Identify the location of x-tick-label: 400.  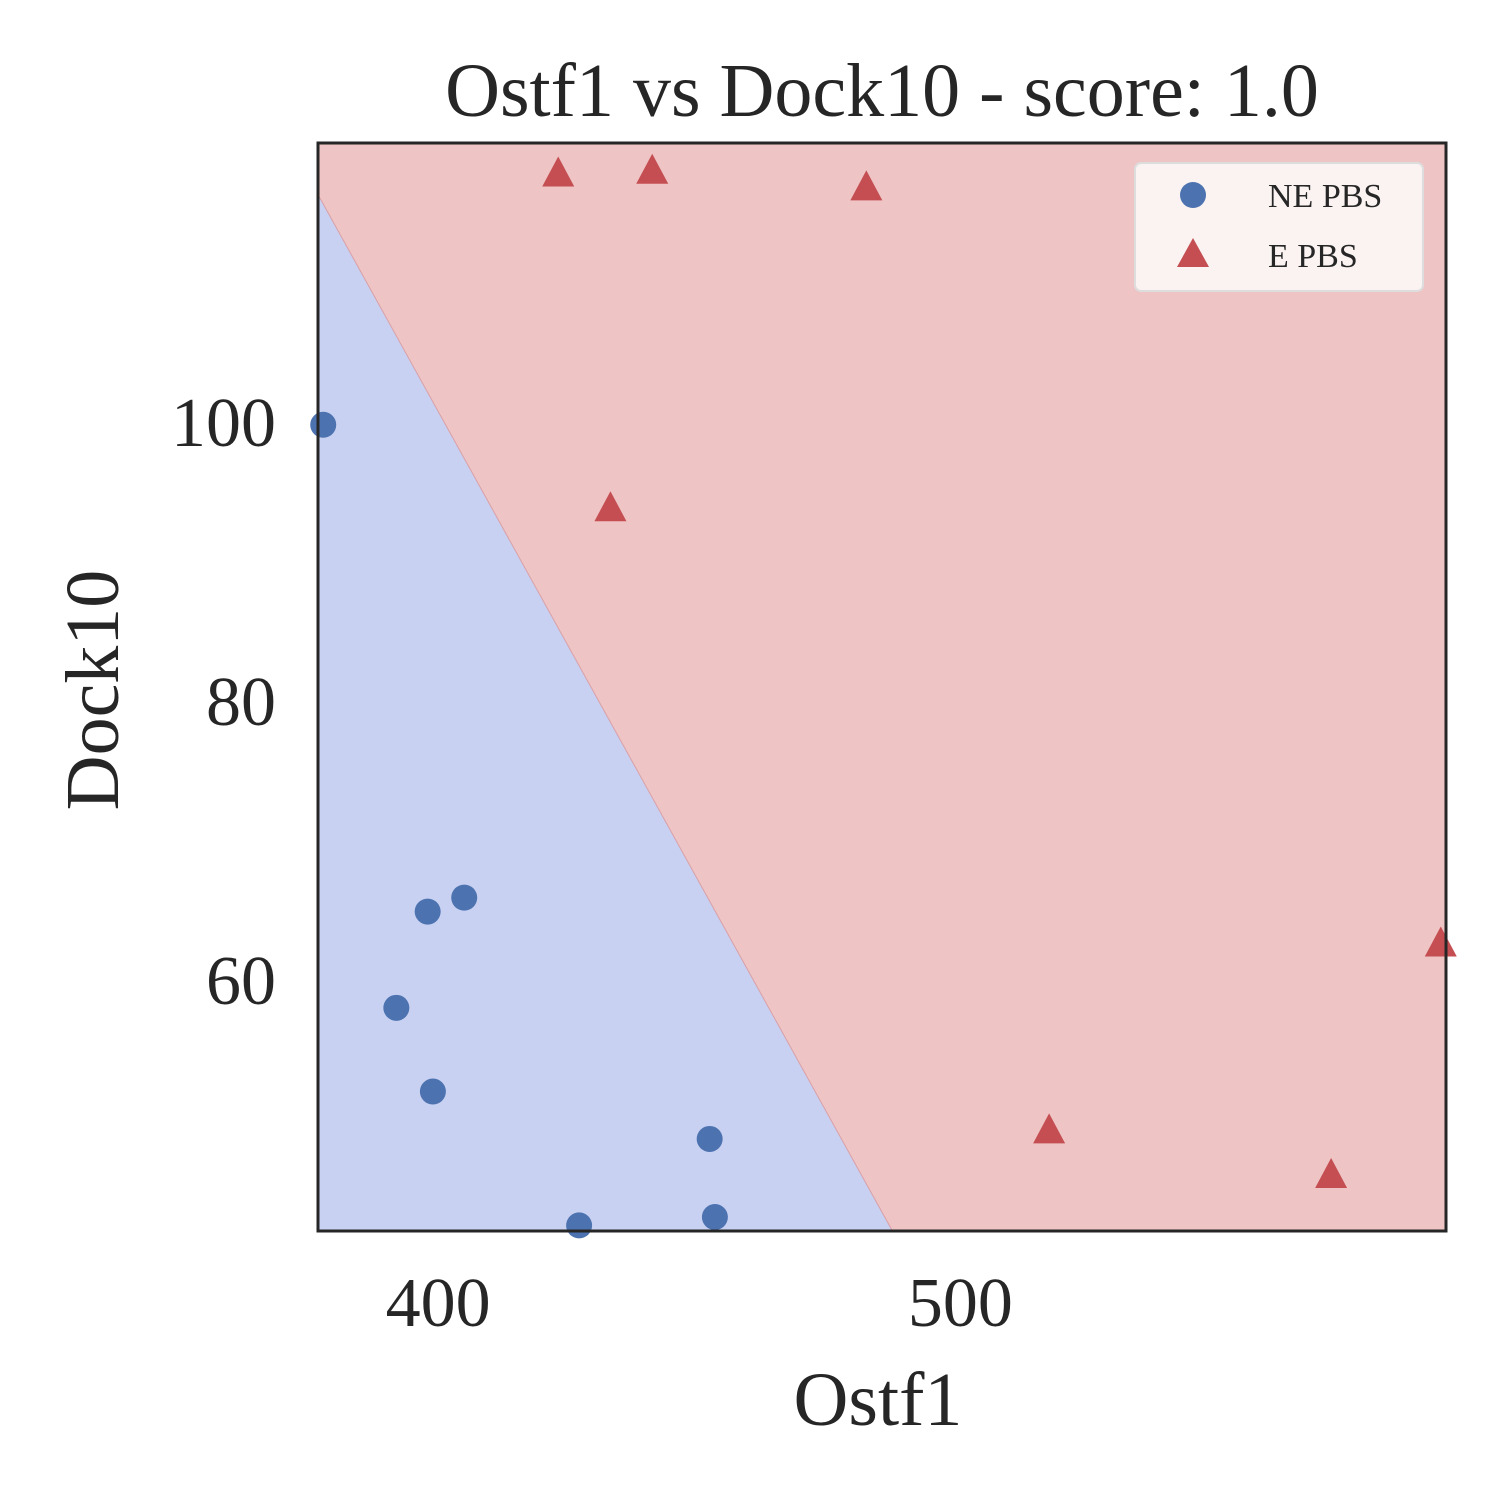
(438, 1303).